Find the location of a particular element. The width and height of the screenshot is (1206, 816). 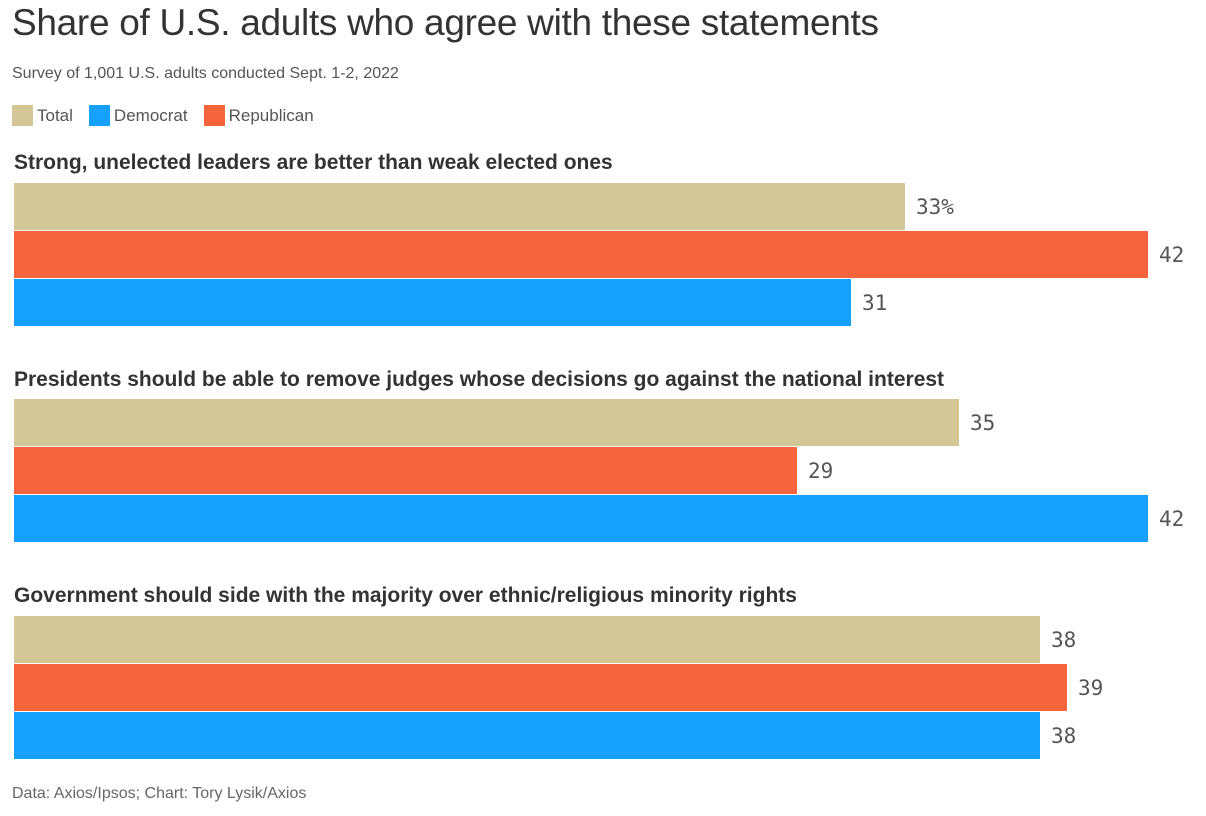

legend-item-republican: Republican is located at coordinates (258, 115).